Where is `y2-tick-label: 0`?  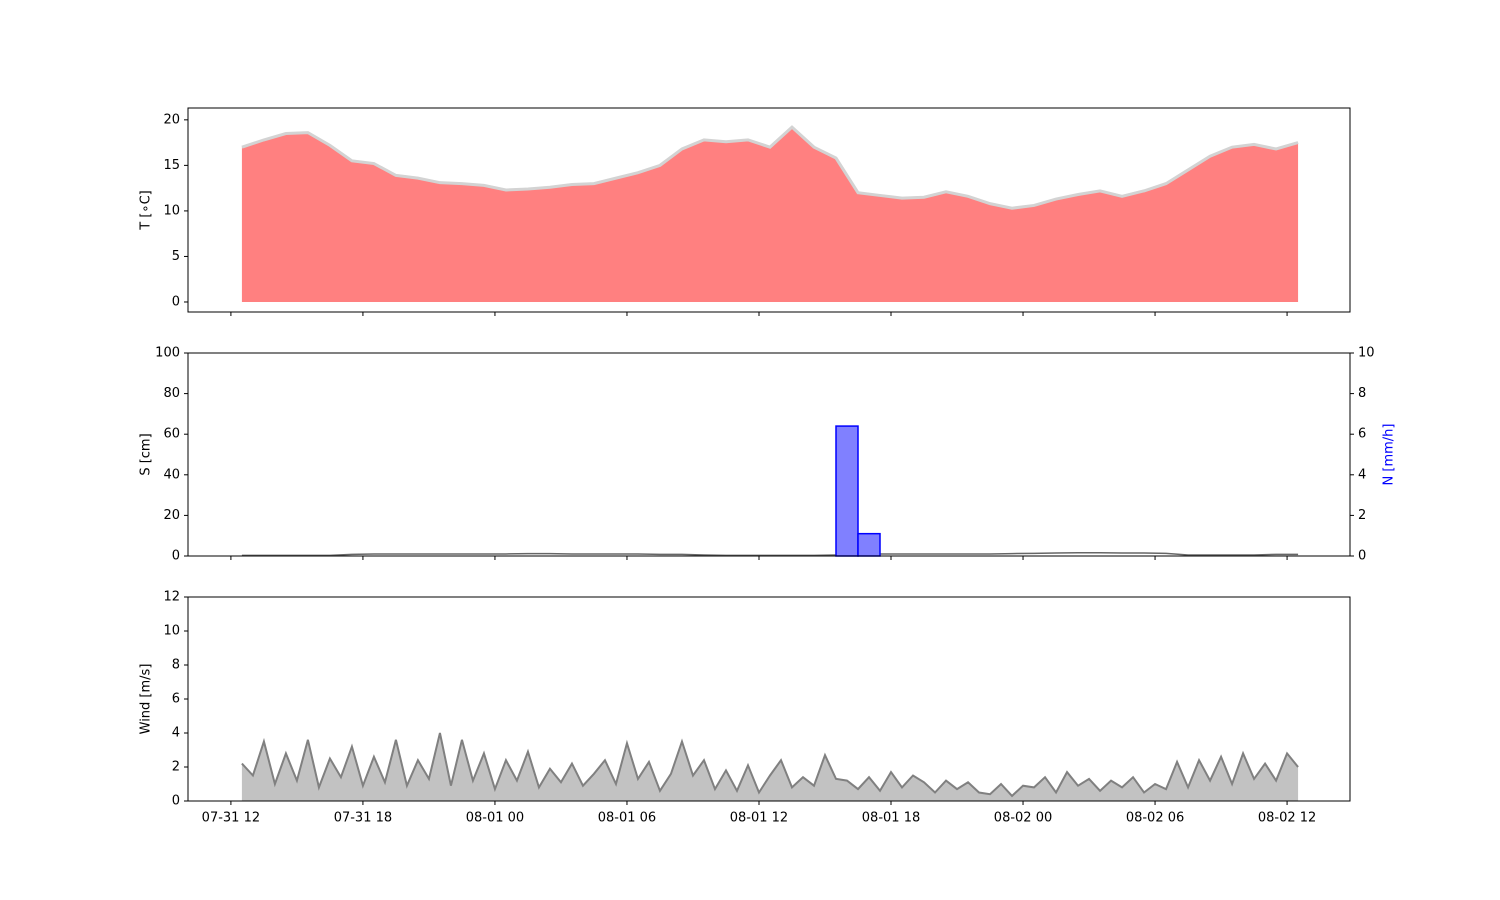 y2-tick-label: 0 is located at coordinates (1362, 556).